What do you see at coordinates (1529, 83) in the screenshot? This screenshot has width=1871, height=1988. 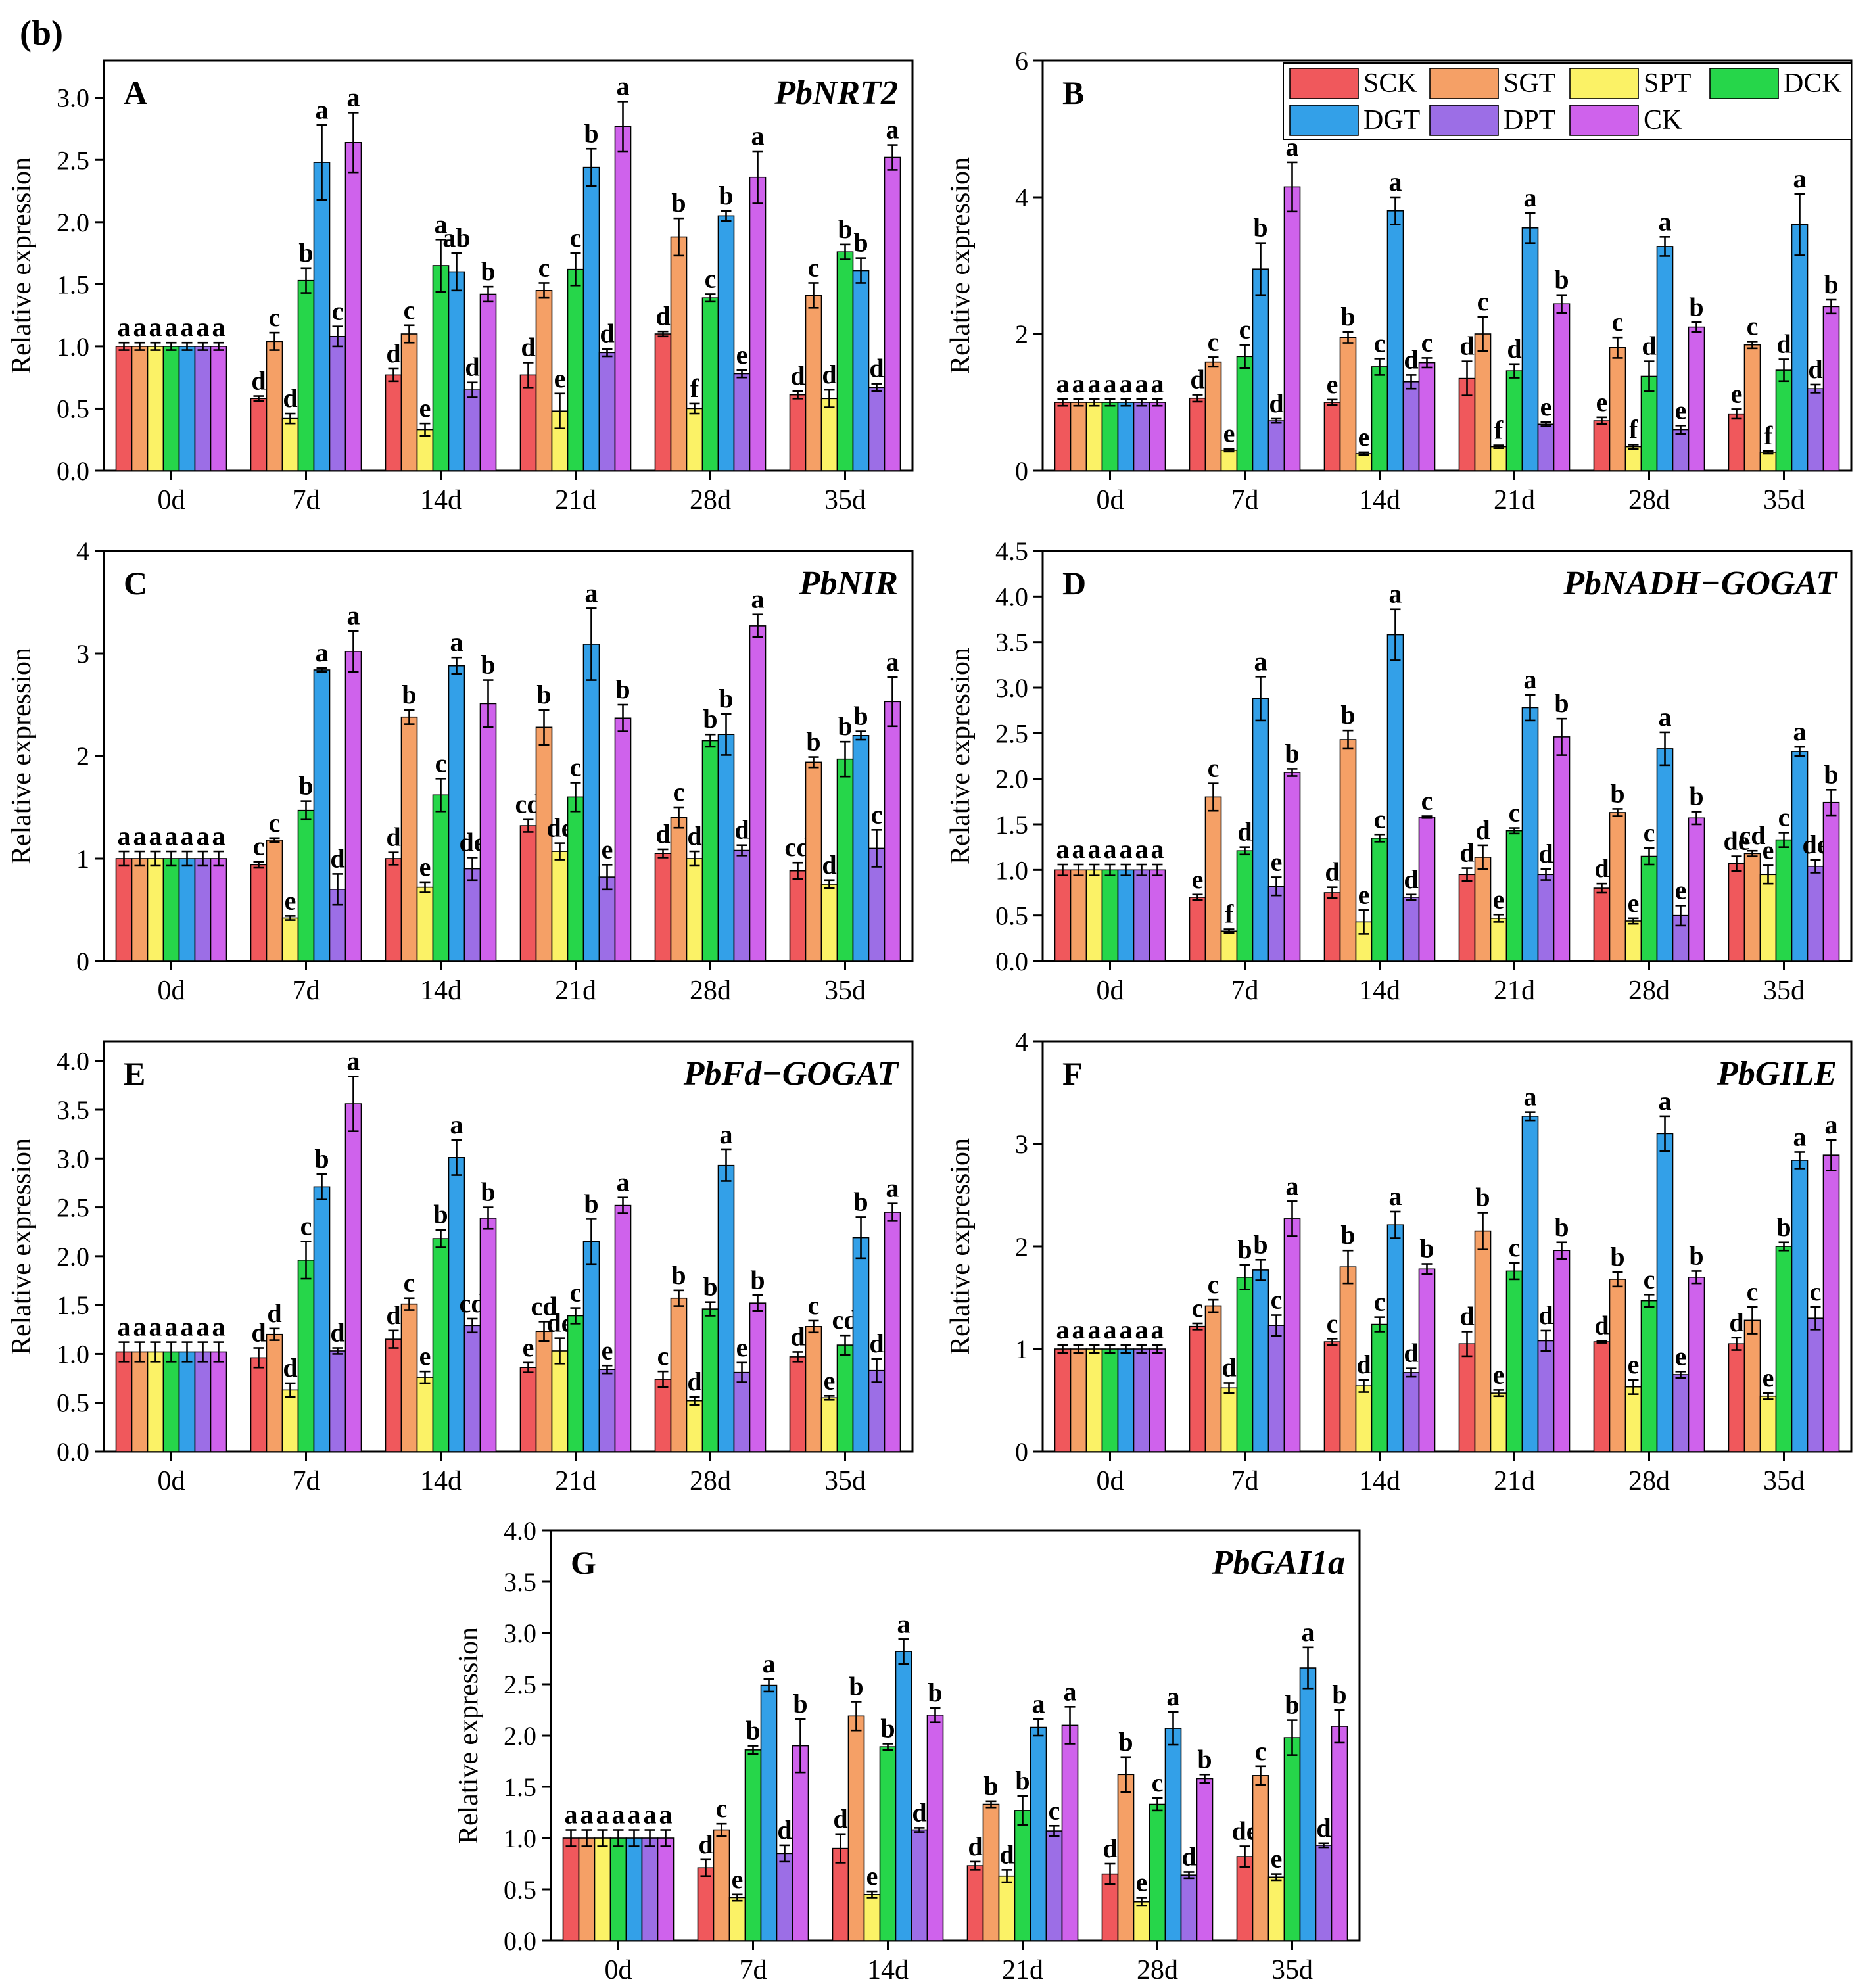 I see `legend-label-SGT: SGT` at bounding box center [1529, 83].